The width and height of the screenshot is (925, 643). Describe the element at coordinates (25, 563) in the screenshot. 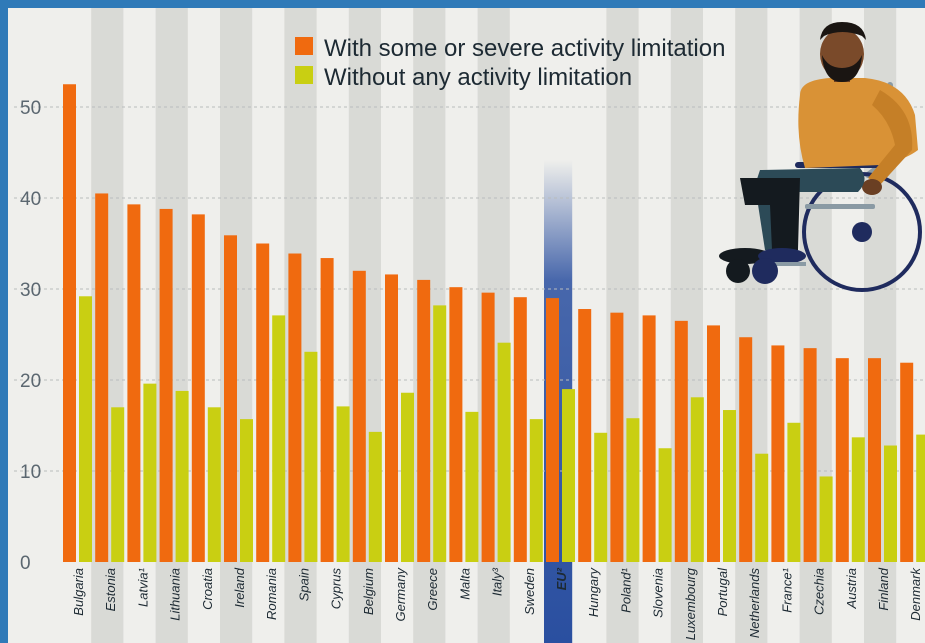

I see `y-tick-label: 0` at that location.